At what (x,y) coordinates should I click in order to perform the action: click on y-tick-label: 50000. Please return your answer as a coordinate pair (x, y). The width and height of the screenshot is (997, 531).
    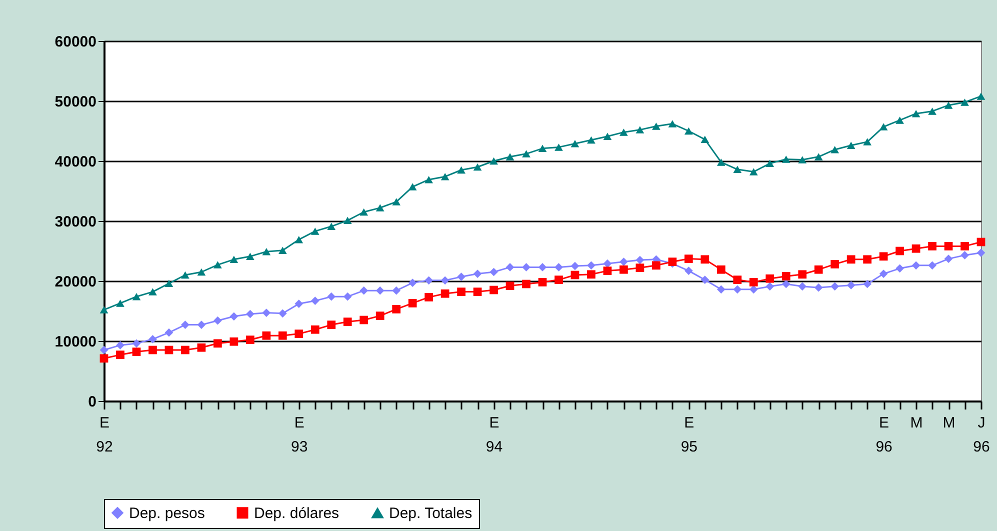
    Looking at the image, I should click on (75, 102).